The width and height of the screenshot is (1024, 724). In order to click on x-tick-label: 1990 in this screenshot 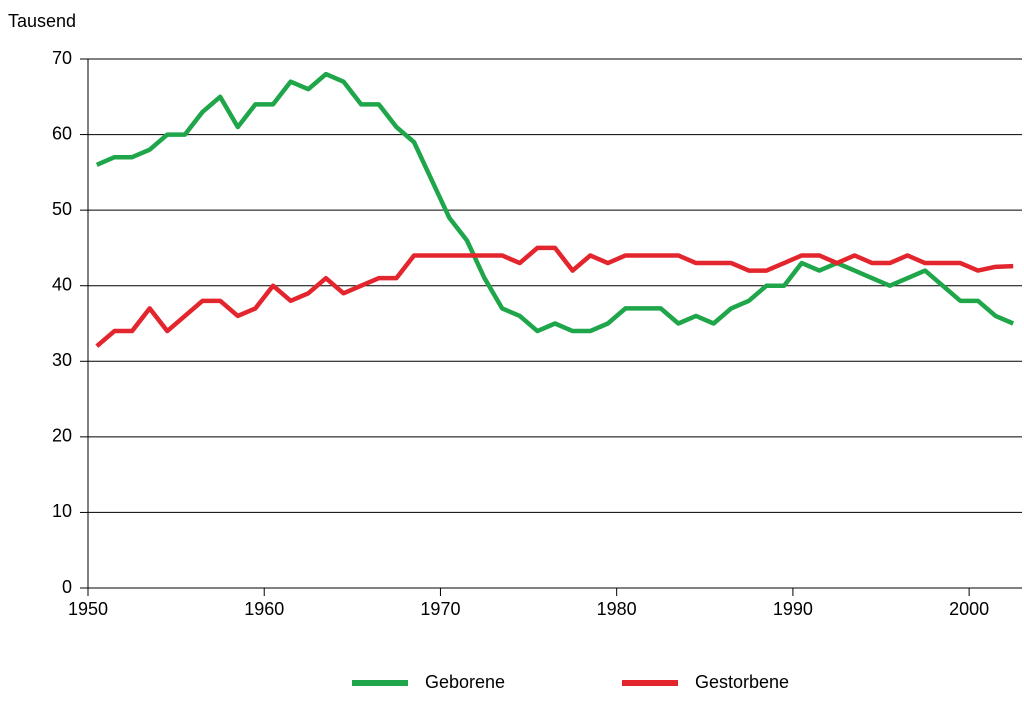, I will do `click(793, 609)`.